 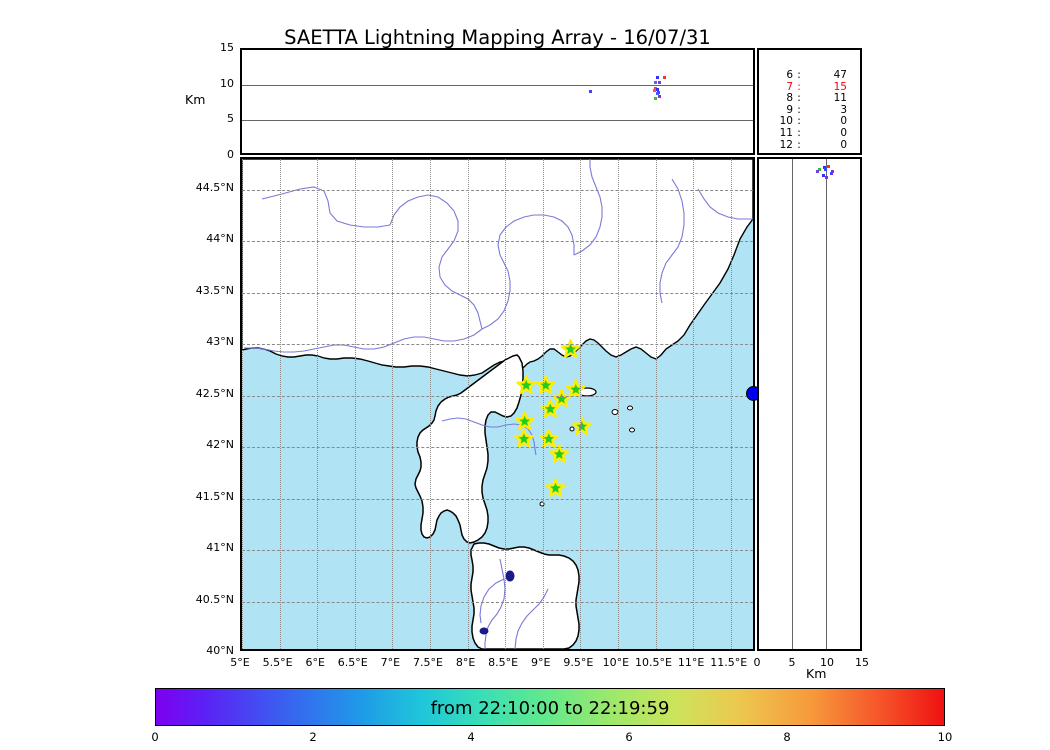 What do you see at coordinates (503, 662) in the screenshot?
I see `longitude-tick: 8.5°E` at bounding box center [503, 662].